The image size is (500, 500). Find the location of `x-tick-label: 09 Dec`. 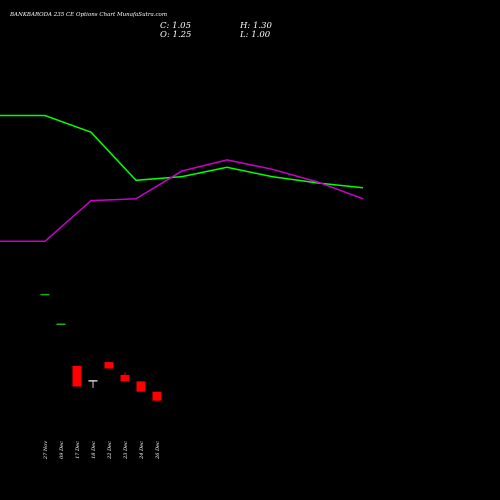

x-tick-label: 09 Dec is located at coordinates (62, 450).